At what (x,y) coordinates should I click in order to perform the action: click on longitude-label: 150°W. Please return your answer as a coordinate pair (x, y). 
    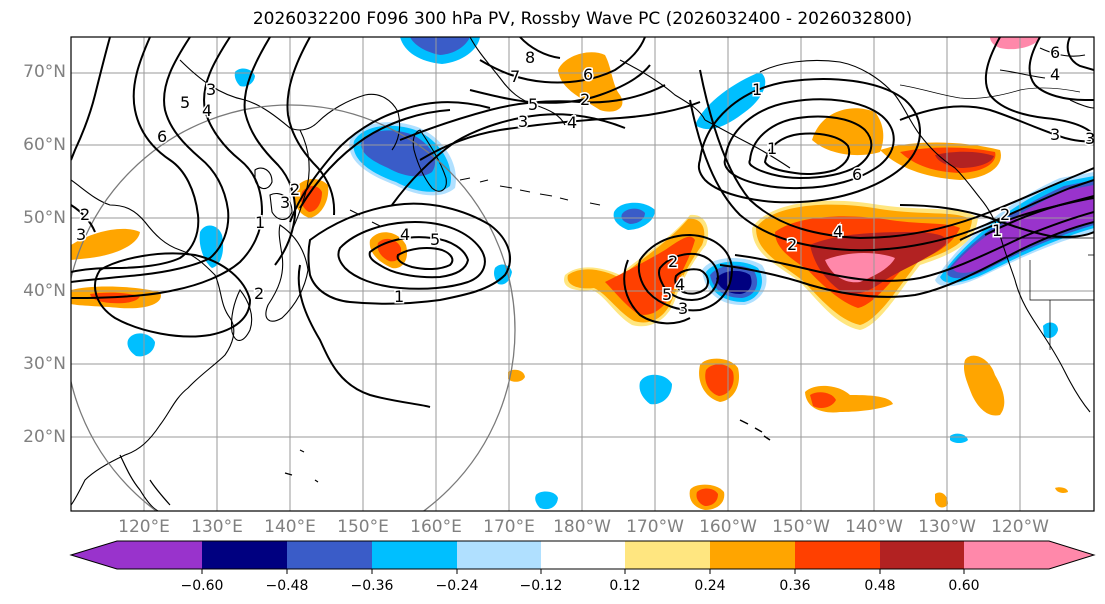
    Looking at the image, I should click on (801, 527).